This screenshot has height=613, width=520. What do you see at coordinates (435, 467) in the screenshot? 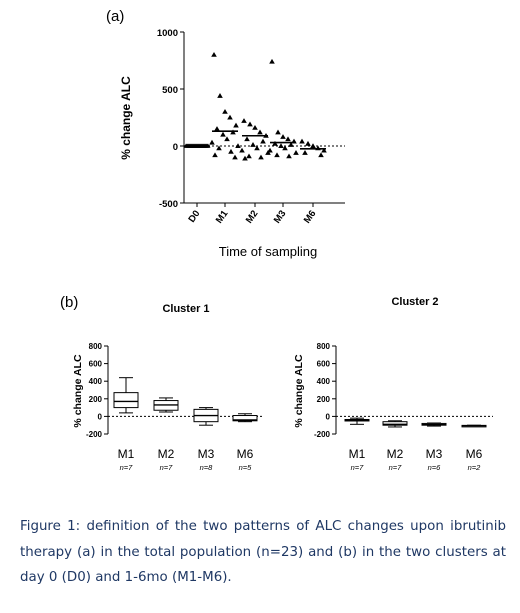
I see `sample-size-label: n=6` at bounding box center [435, 467].